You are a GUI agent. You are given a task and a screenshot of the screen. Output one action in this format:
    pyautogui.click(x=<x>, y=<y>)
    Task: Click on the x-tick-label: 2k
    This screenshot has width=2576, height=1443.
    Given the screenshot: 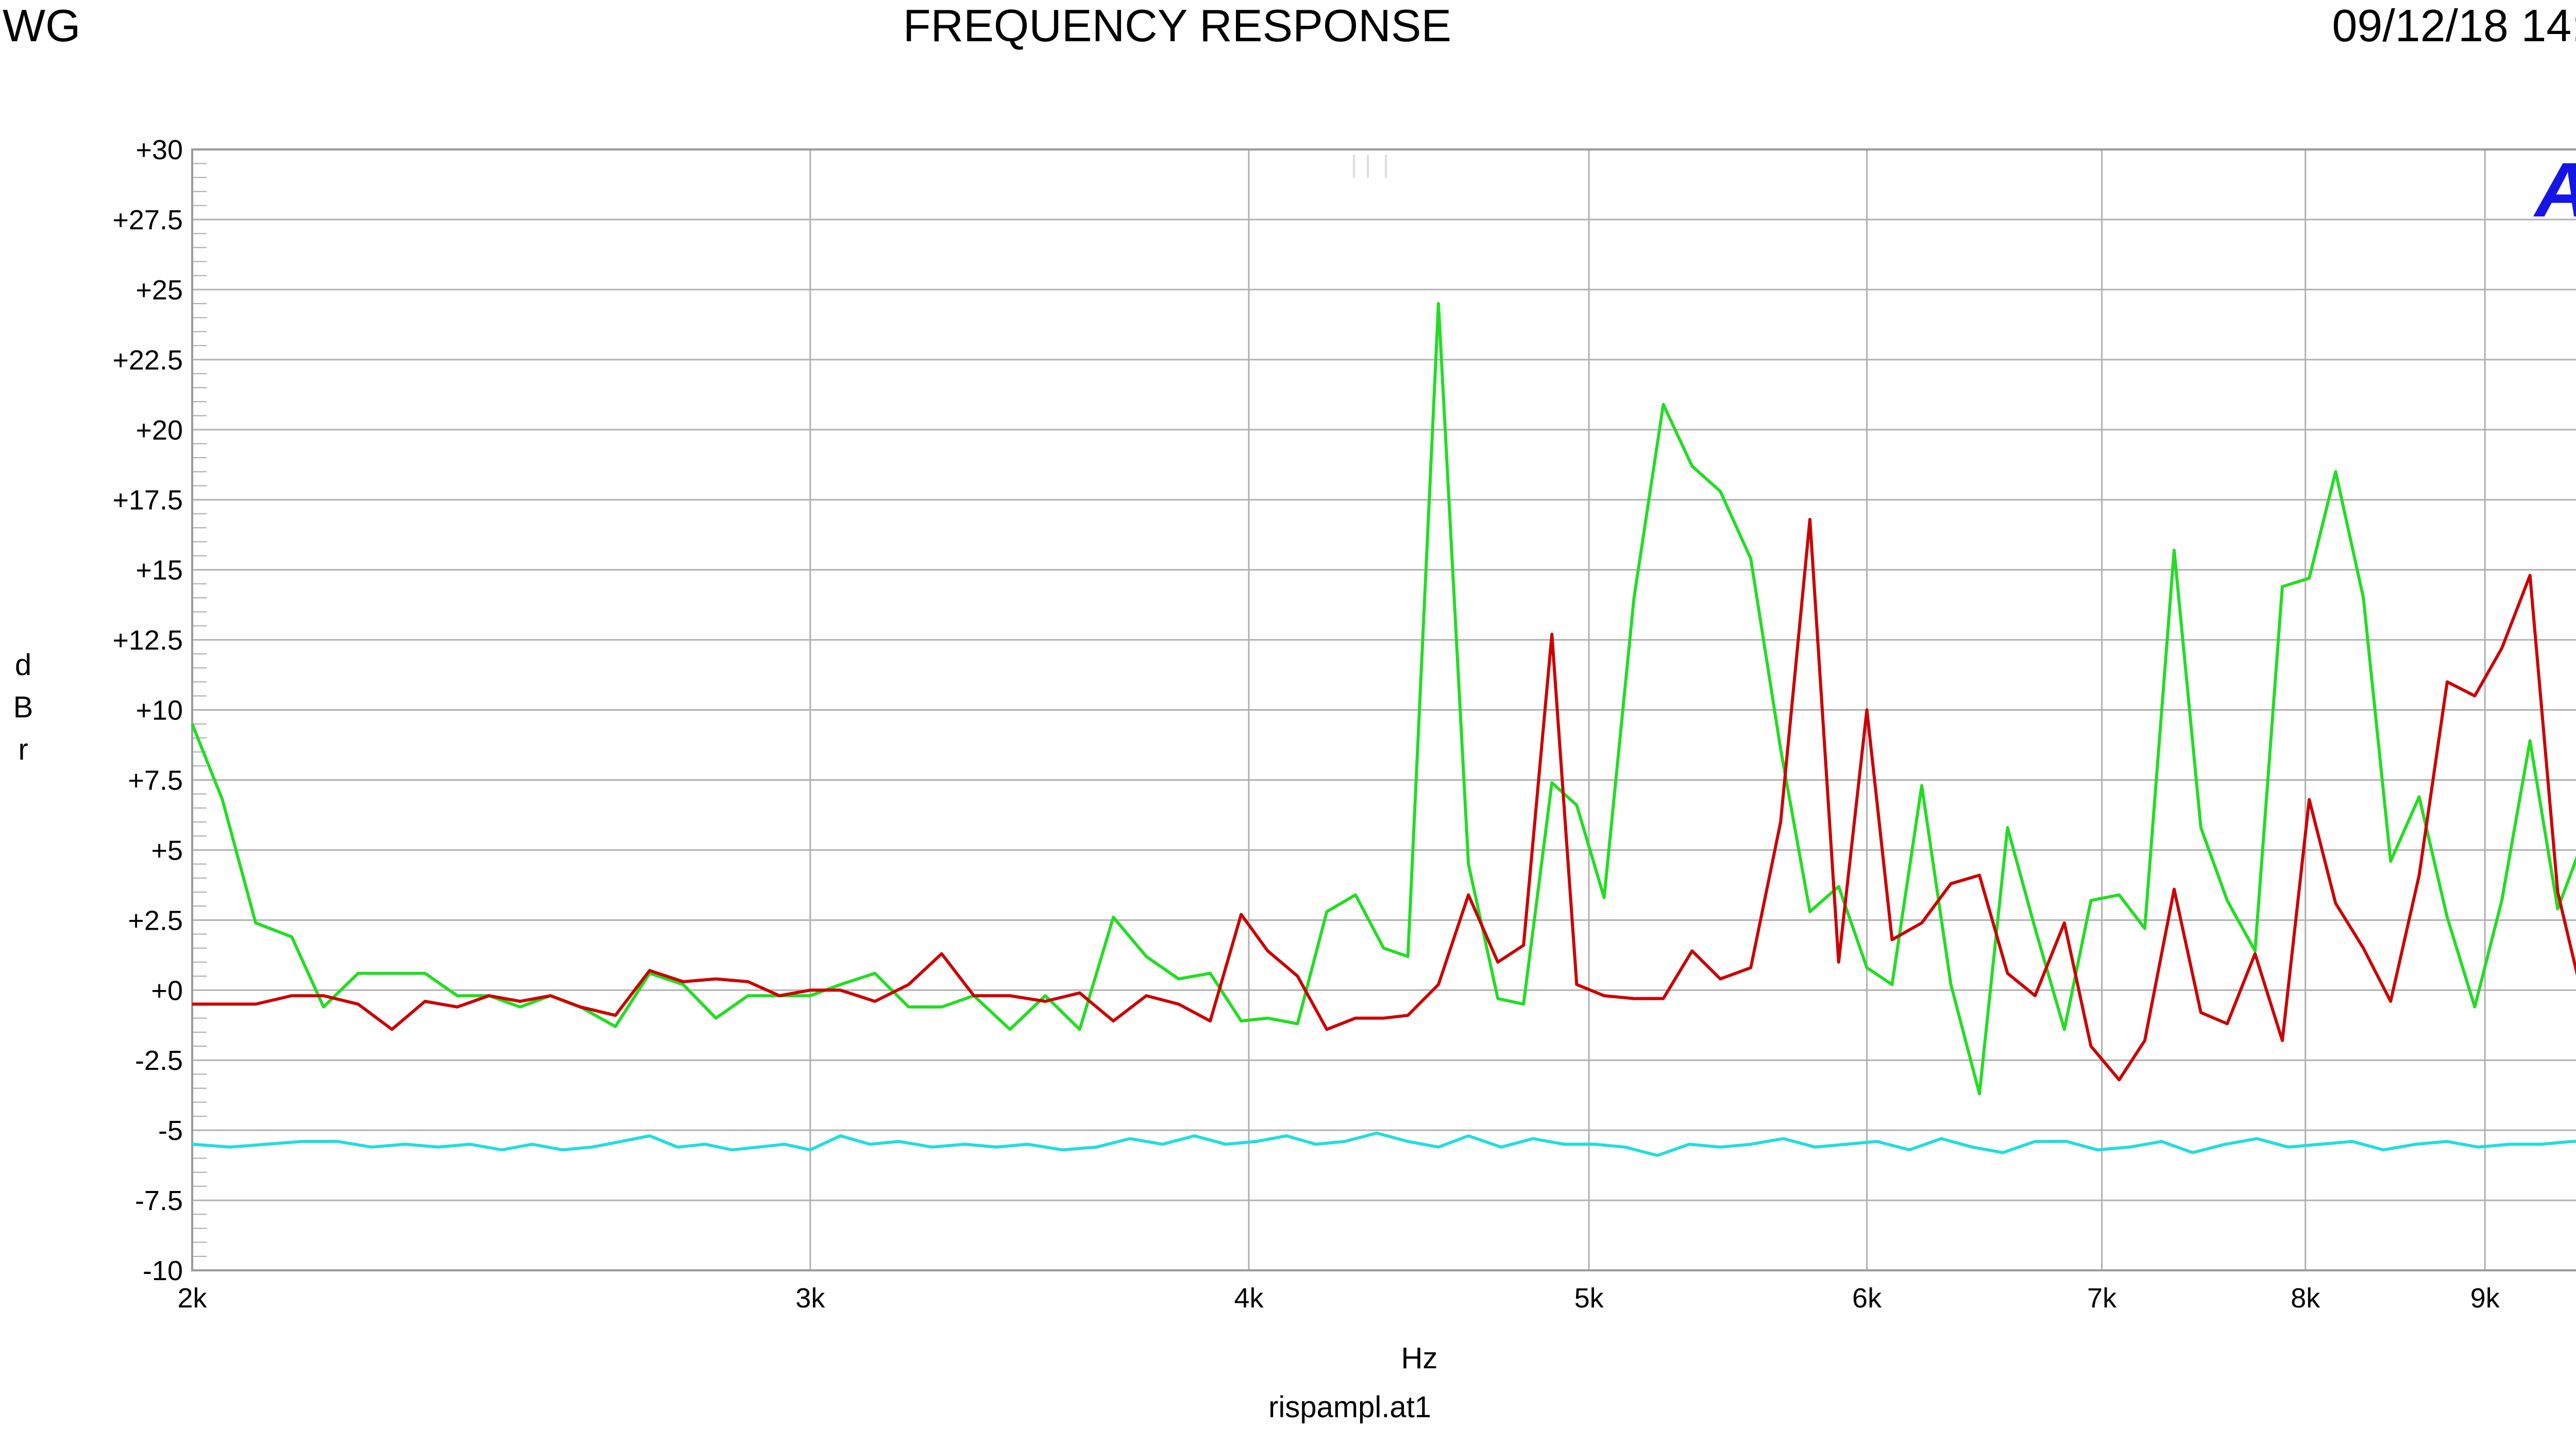 What is the action you would take?
    pyautogui.click(x=192, y=1298)
    